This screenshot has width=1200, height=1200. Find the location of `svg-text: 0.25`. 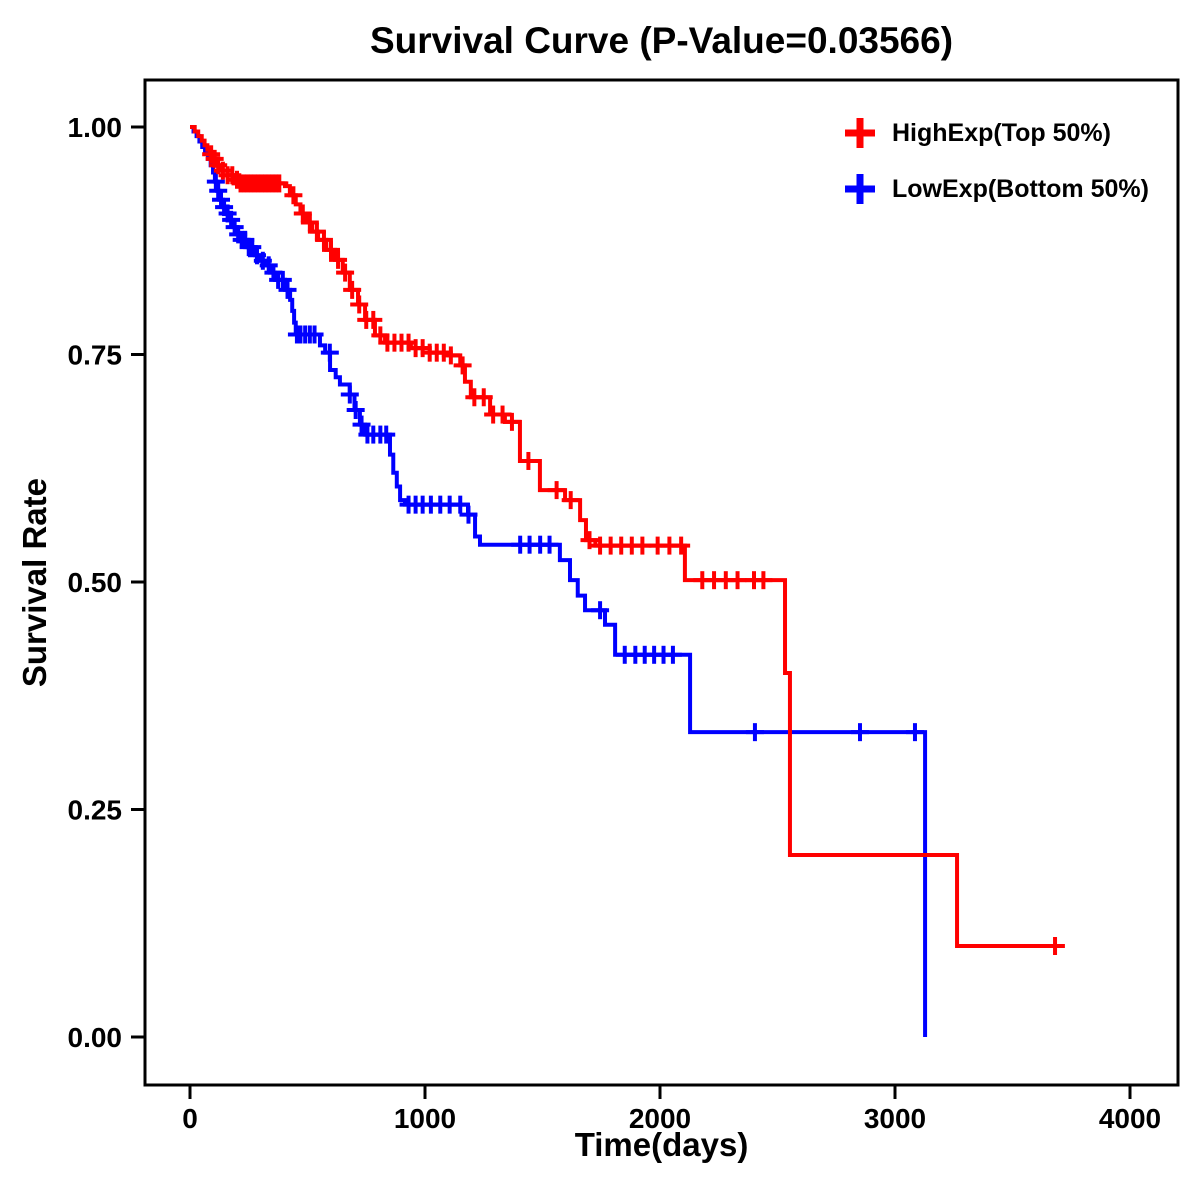

svg-text: 0.25 is located at coordinates (95, 810).